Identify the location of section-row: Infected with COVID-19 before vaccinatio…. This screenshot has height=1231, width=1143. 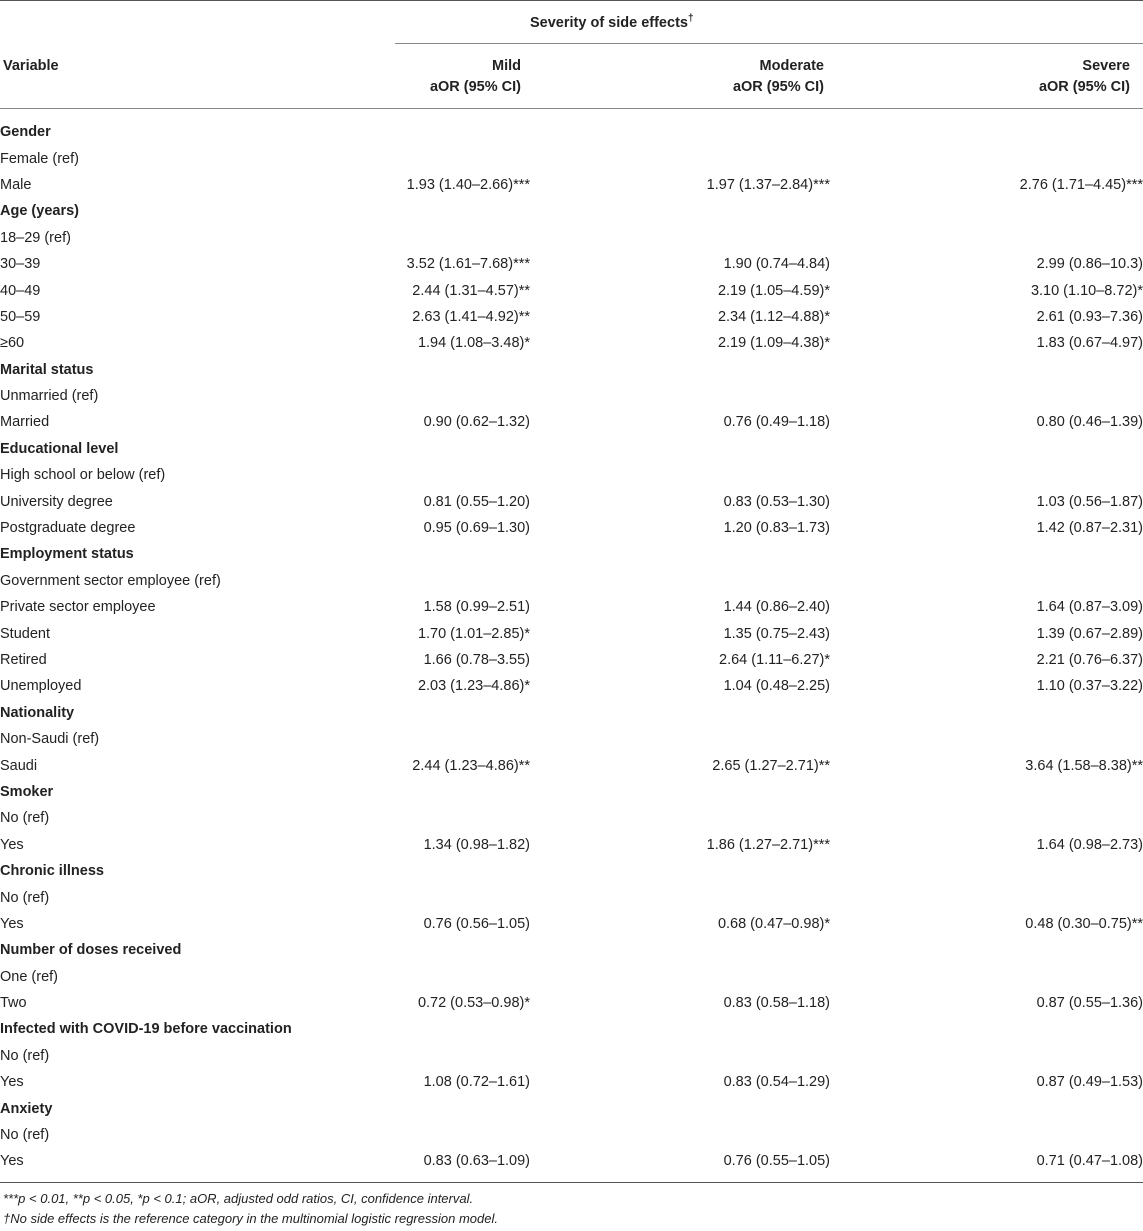
(571, 1029).